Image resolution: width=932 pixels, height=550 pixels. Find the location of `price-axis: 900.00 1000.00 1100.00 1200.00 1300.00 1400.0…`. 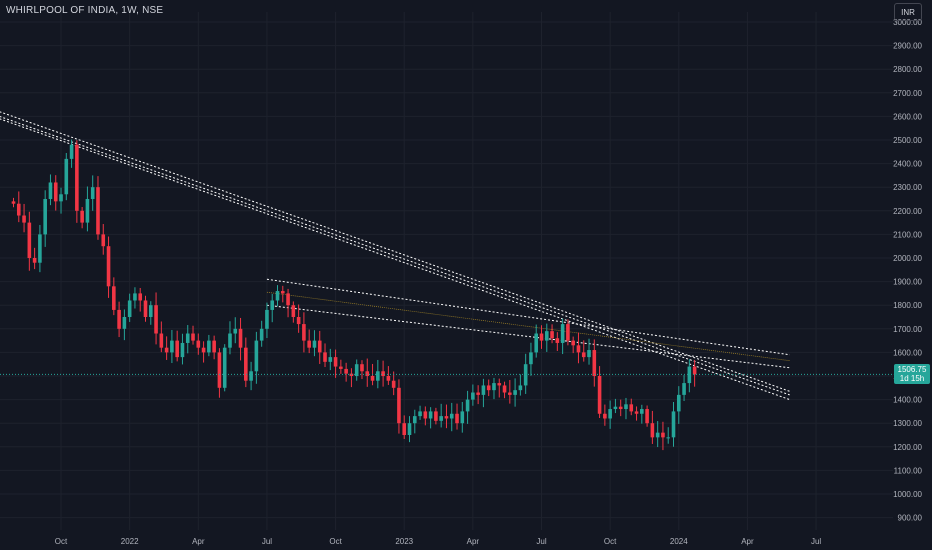

price-axis: 900.00 1000.00 1100.00 1200.00 1300.00 1400.0… is located at coordinates (907, 270).